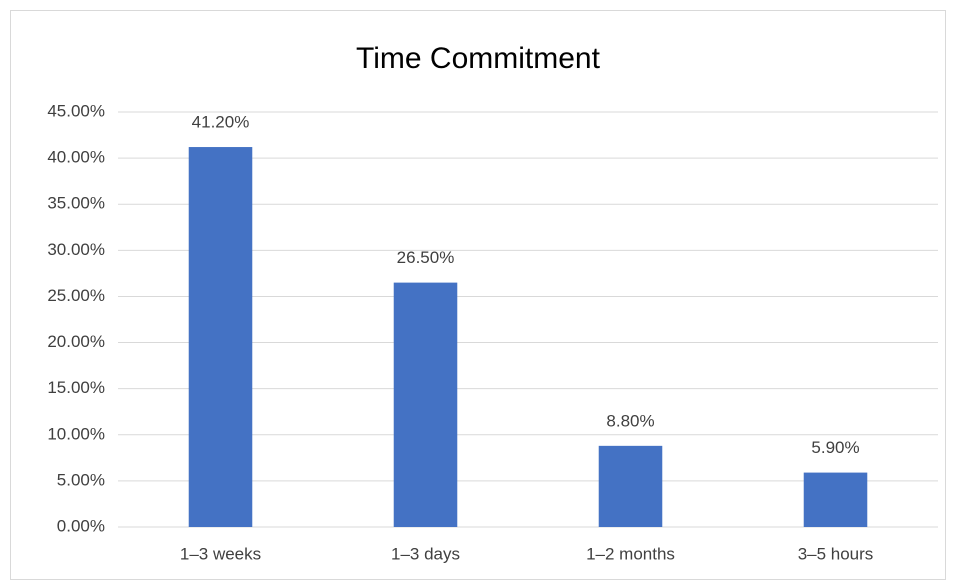 The width and height of the screenshot is (956, 581). What do you see at coordinates (221, 122) in the screenshot?
I see `data-label: 41.20%` at bounding box center [221, 122].